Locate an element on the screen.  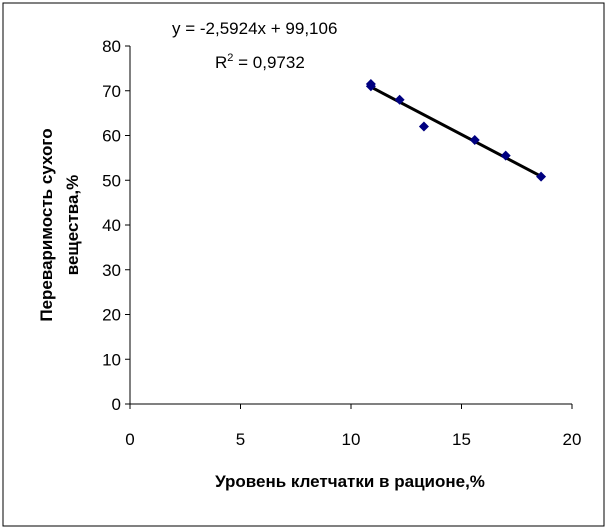
x-tick-label: 0 is located at coordinates (129, 439).